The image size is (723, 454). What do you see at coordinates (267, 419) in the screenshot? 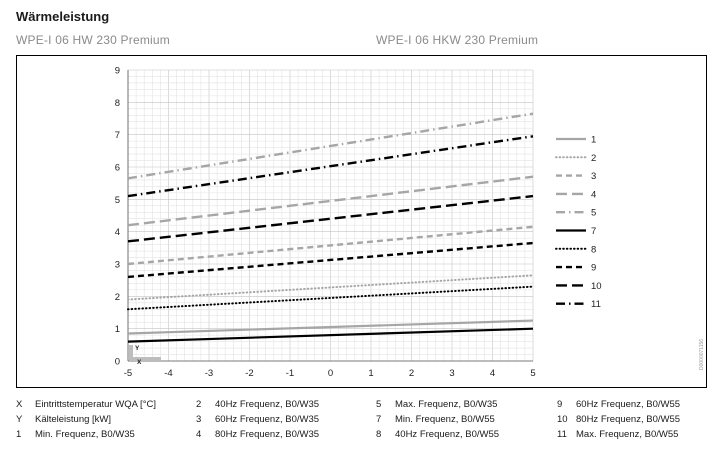
I see `footnote-text: 60Hz Frequenz, B0/W35` at bounding box center [267, 419].